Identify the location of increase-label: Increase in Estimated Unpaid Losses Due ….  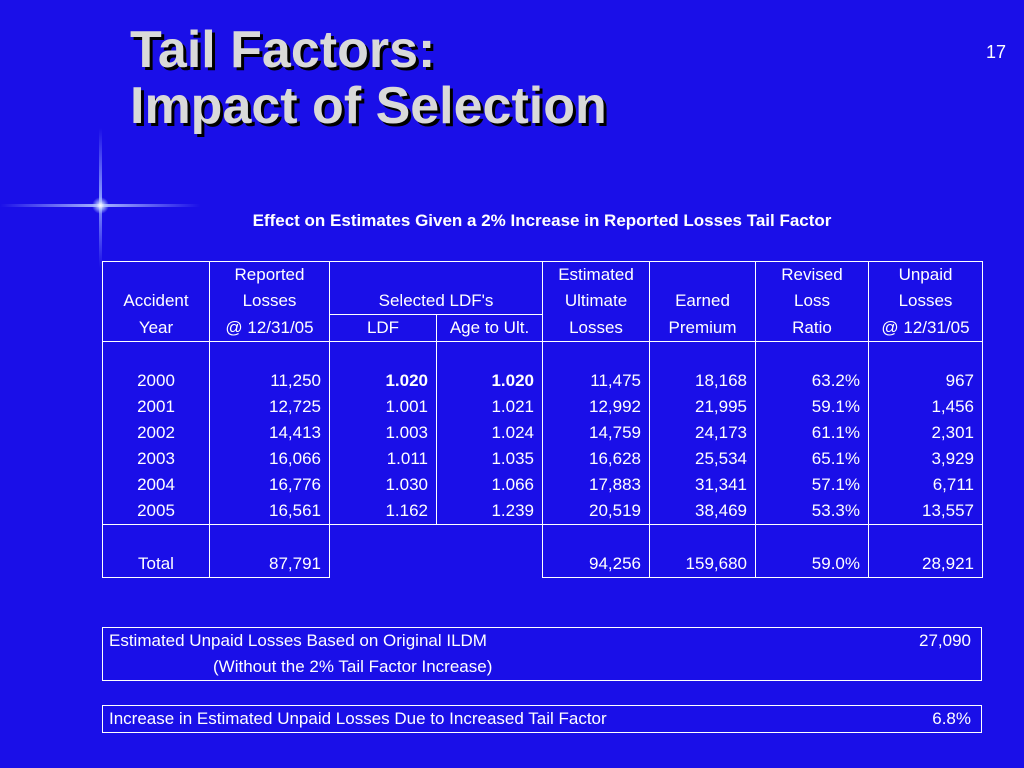
(358, 718).